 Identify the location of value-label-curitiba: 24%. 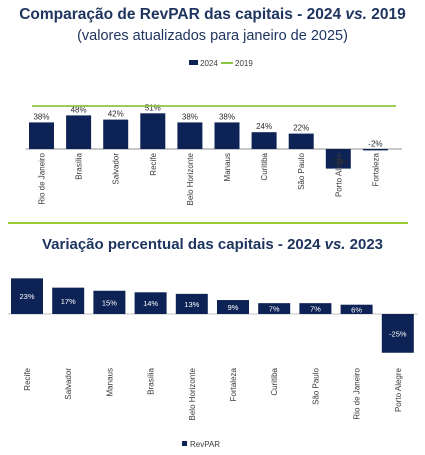
(264, 126).